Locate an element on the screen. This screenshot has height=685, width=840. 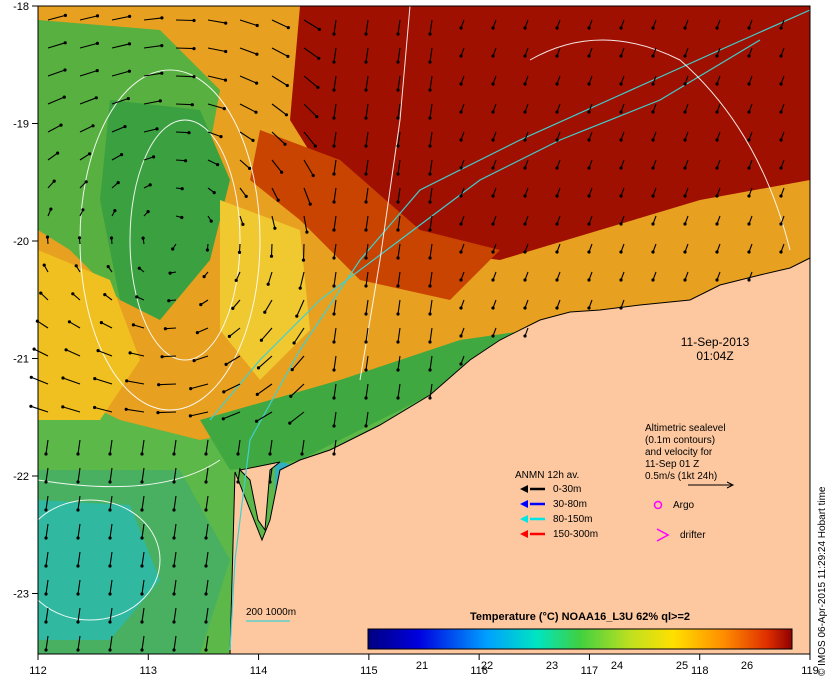
coast-peninsula is located at coordinates (259, 496).